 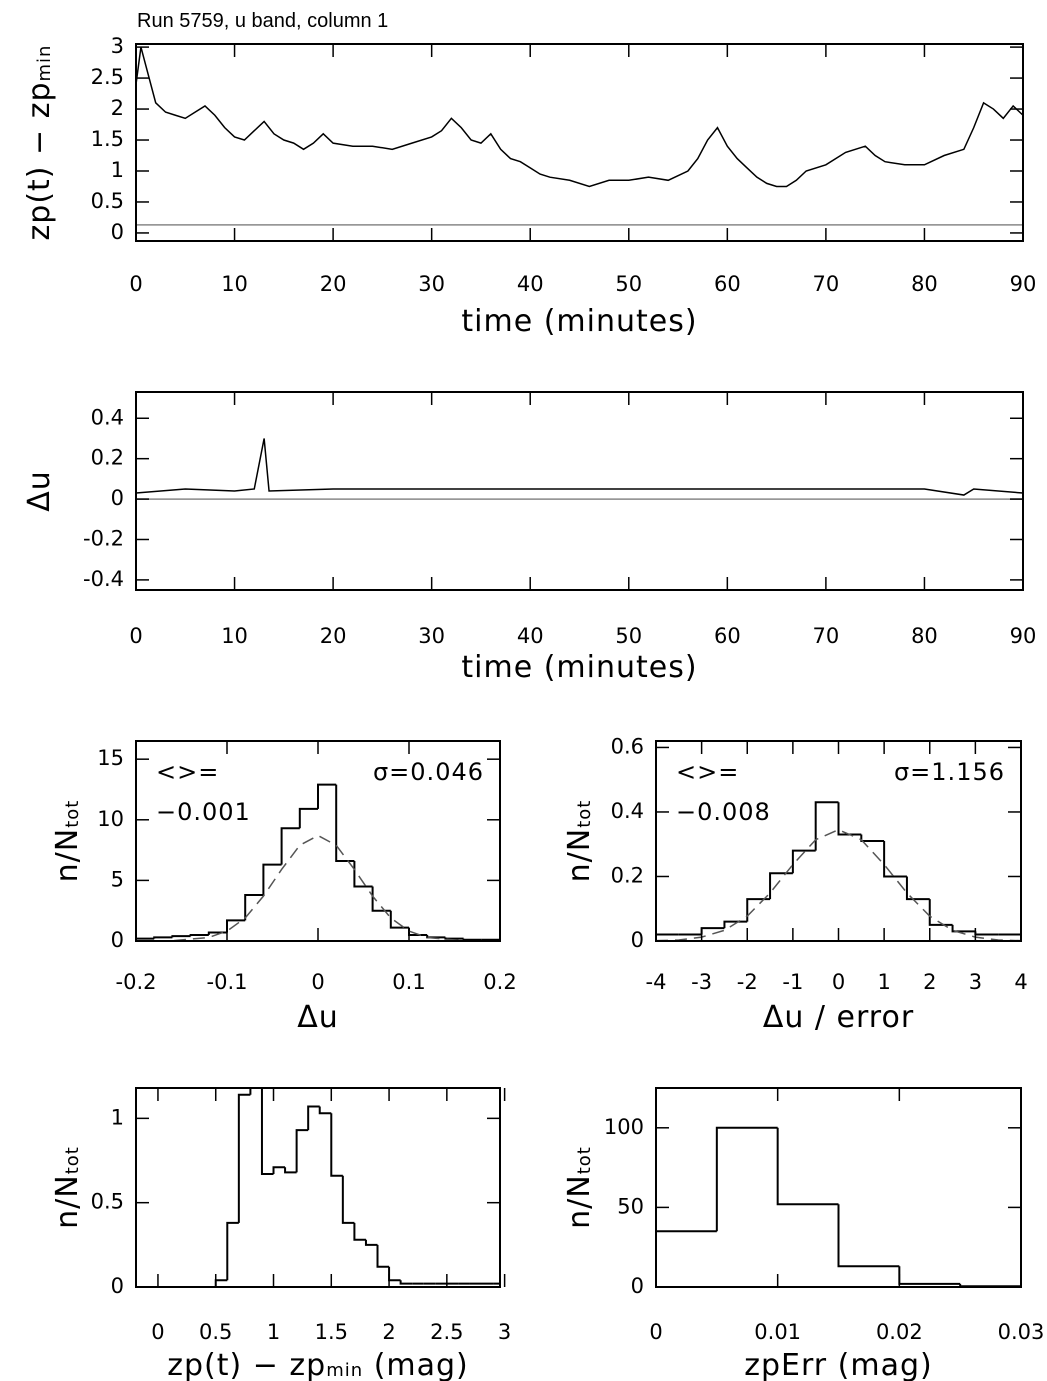 What do you see at coordinates (333, 284) in the screenshot?
I see `x-tick-label: 20` at bounding box center [333, 284].